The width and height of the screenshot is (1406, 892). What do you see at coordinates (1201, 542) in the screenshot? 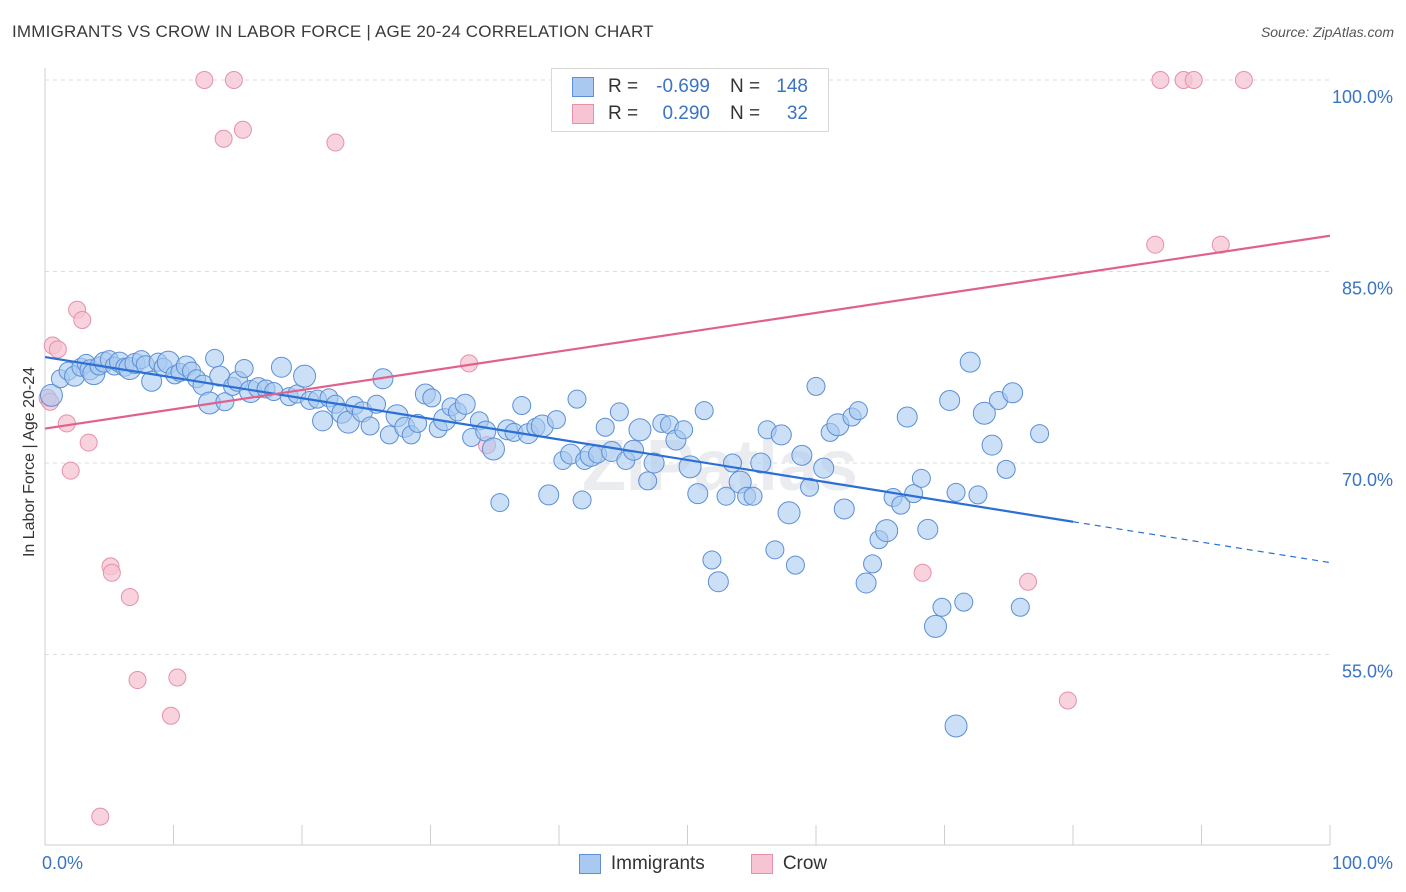
I see `immigrants-trend-extension` at bounding box center [1201, 542].